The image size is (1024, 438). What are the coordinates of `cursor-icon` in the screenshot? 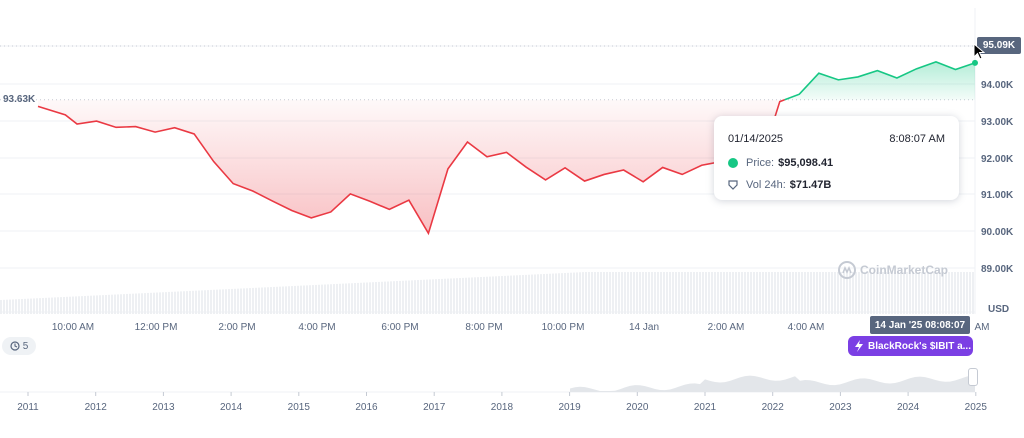 It's located at (979, 51).